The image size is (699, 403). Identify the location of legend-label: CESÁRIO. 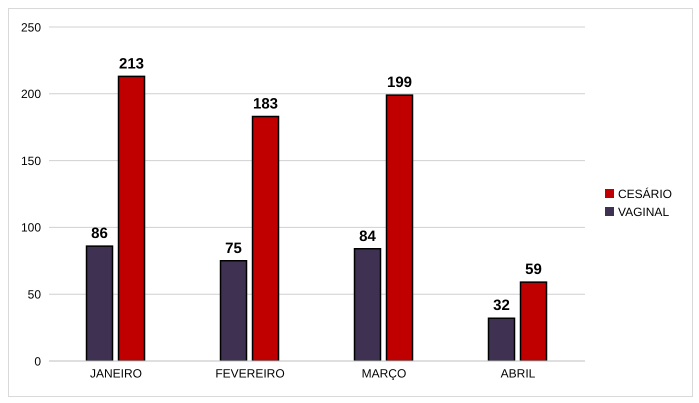
(645, 193).